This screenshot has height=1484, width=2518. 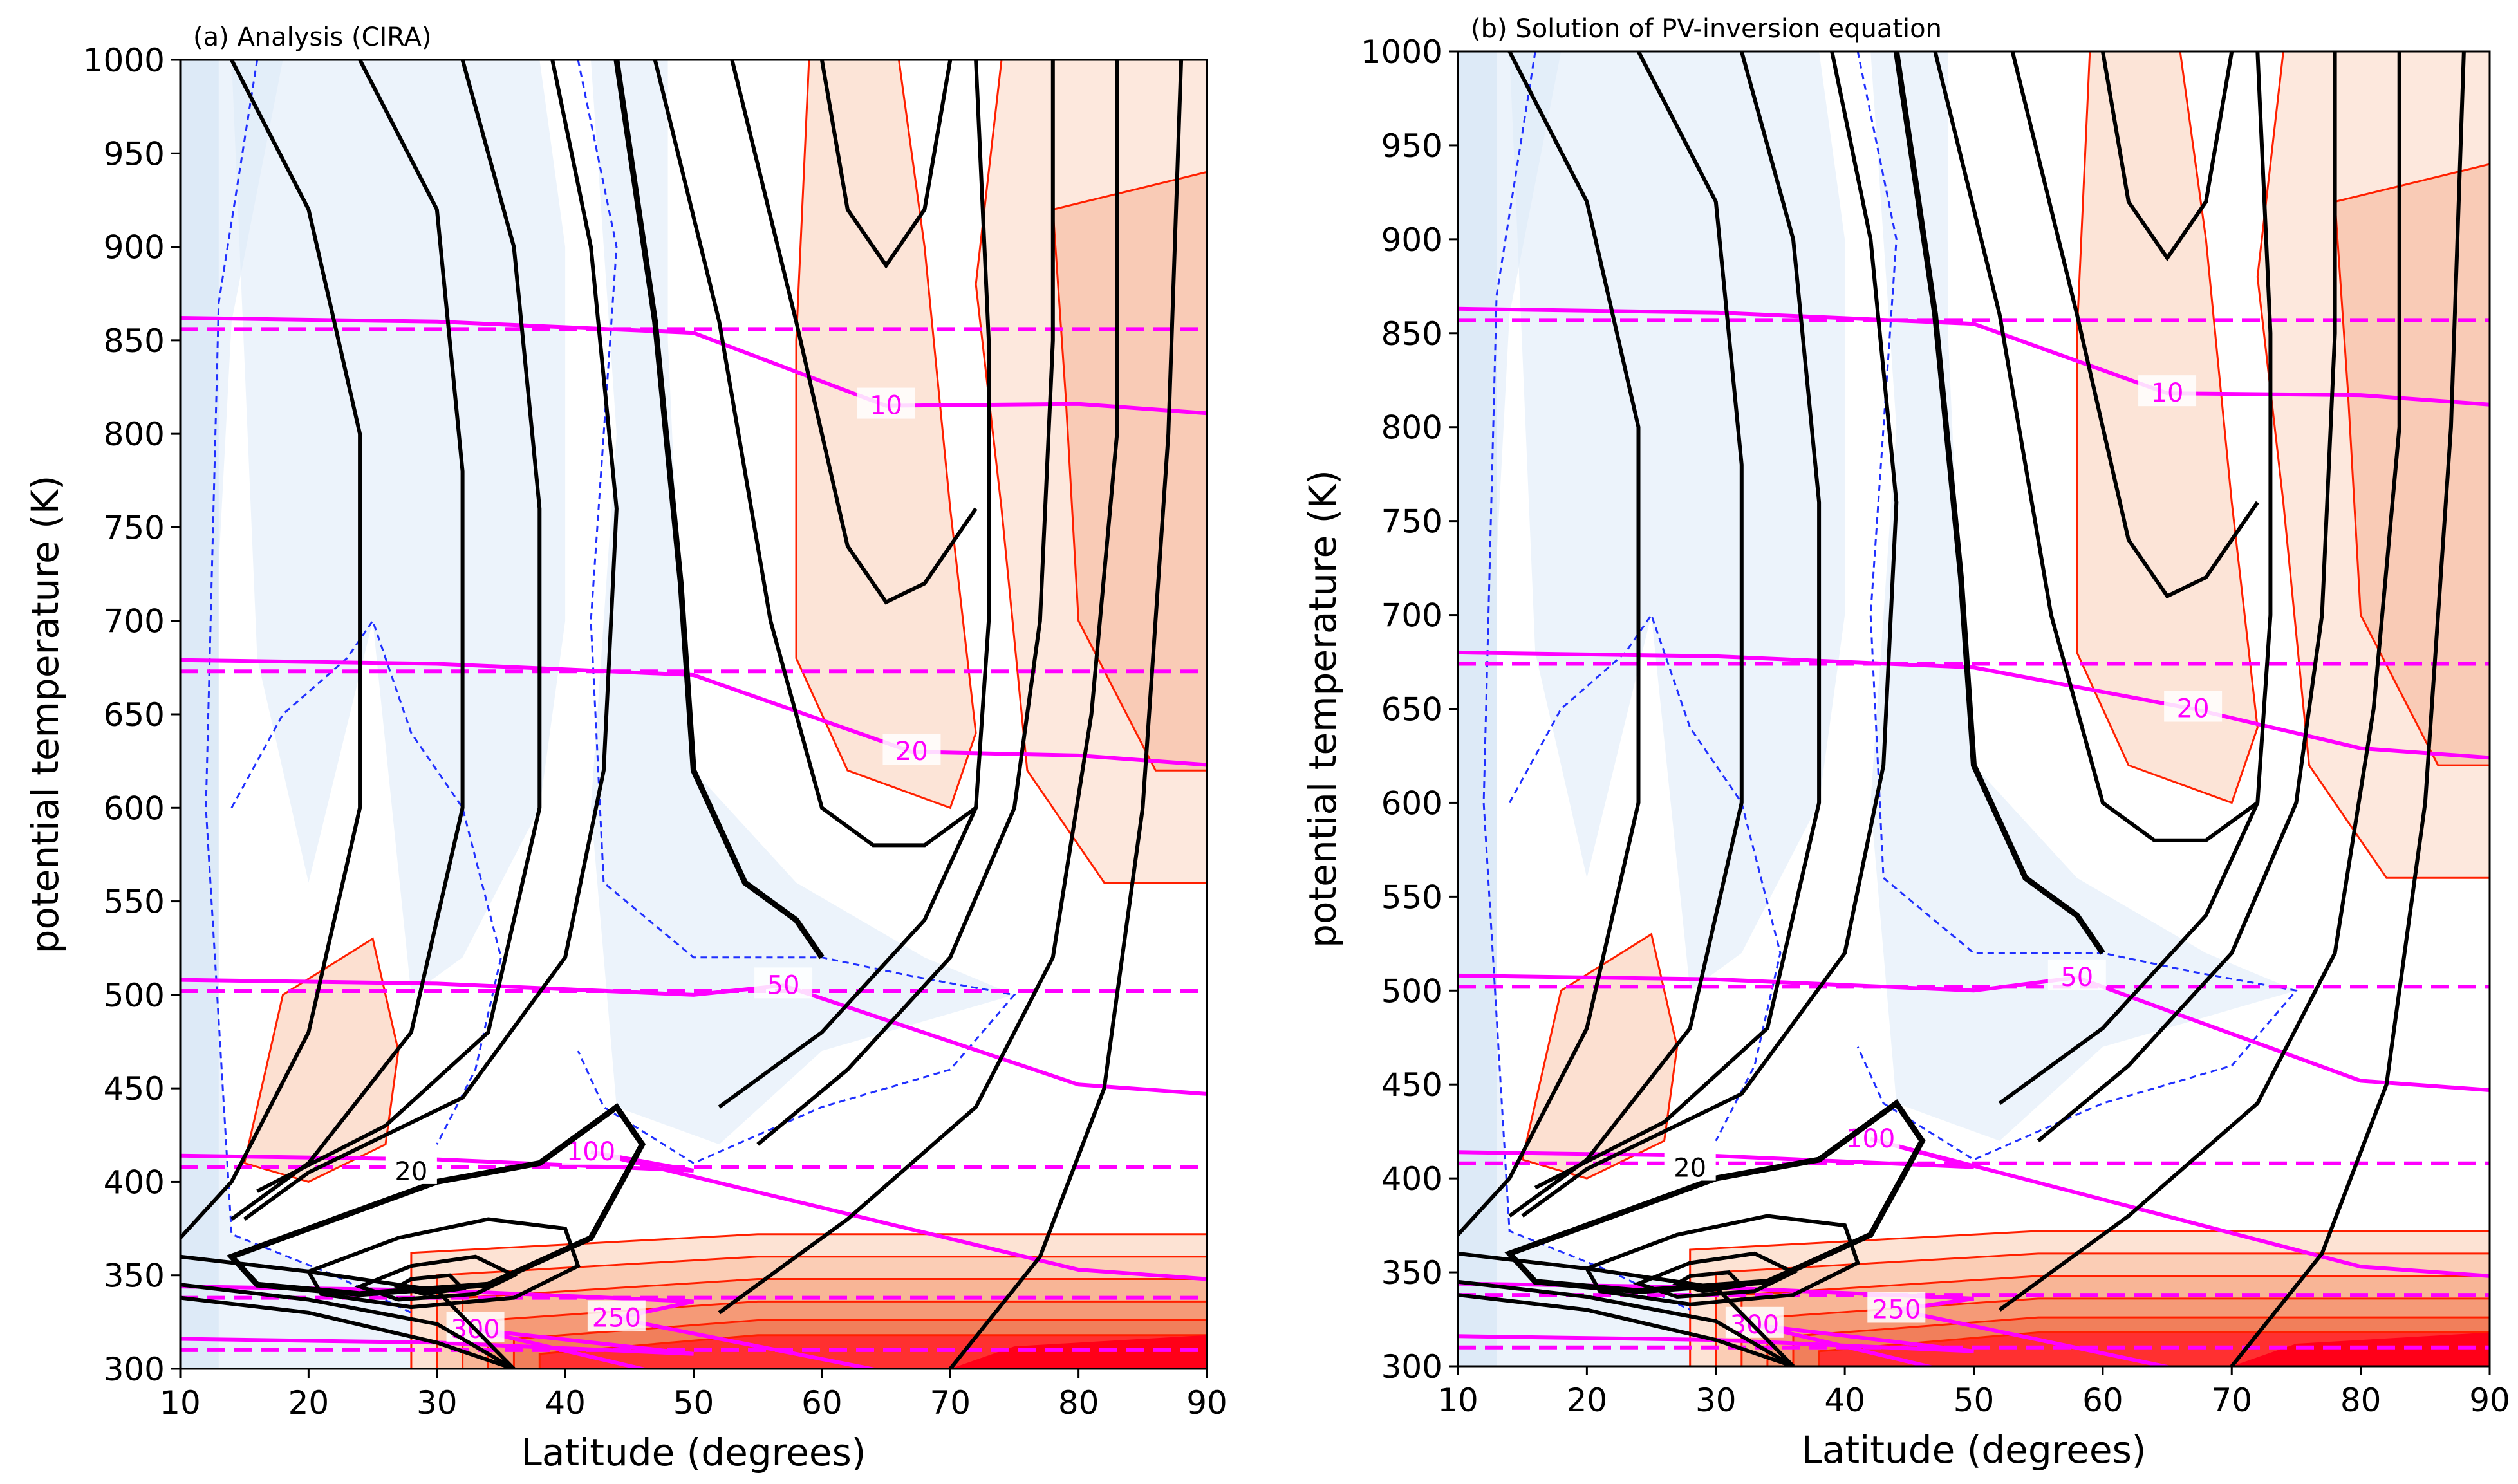 I want to click on negative-region-strong, so click(x=199, y=715).